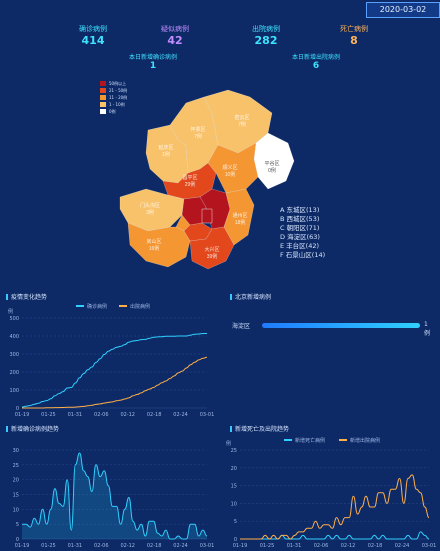 The image size is (440, 551). What do you see at coordinates (154, 248) in the screenshot?
I see `map-label-count: 16例` at bounding box center [154, 248].